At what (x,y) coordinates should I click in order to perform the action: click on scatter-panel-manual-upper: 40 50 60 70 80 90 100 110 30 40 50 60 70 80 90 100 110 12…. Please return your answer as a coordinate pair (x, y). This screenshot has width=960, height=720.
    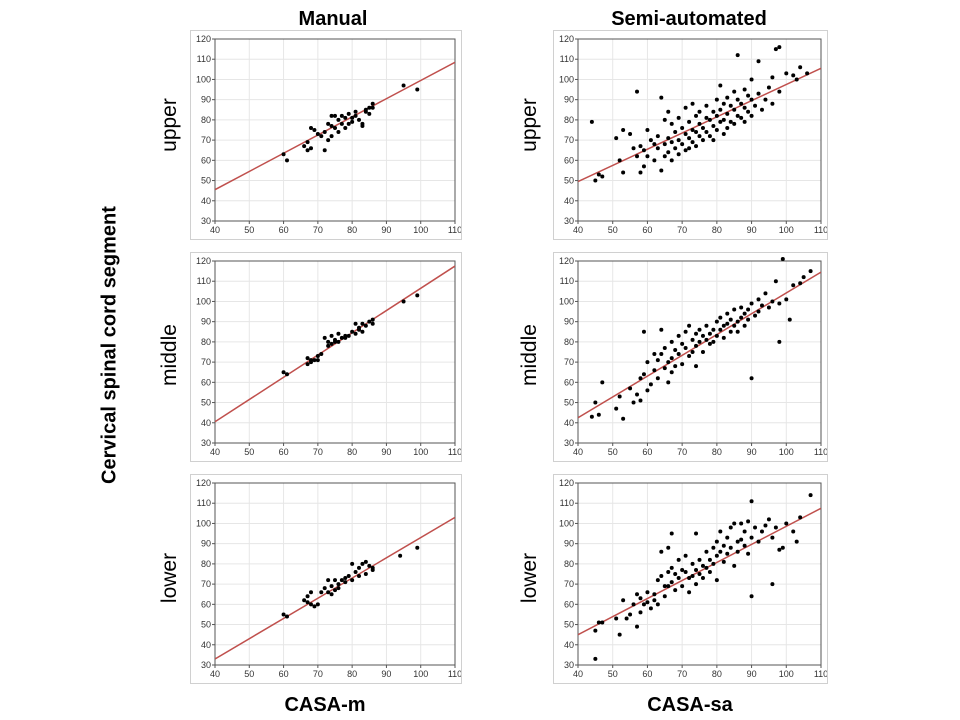
    Looking at the image, I should click on (326, 135).